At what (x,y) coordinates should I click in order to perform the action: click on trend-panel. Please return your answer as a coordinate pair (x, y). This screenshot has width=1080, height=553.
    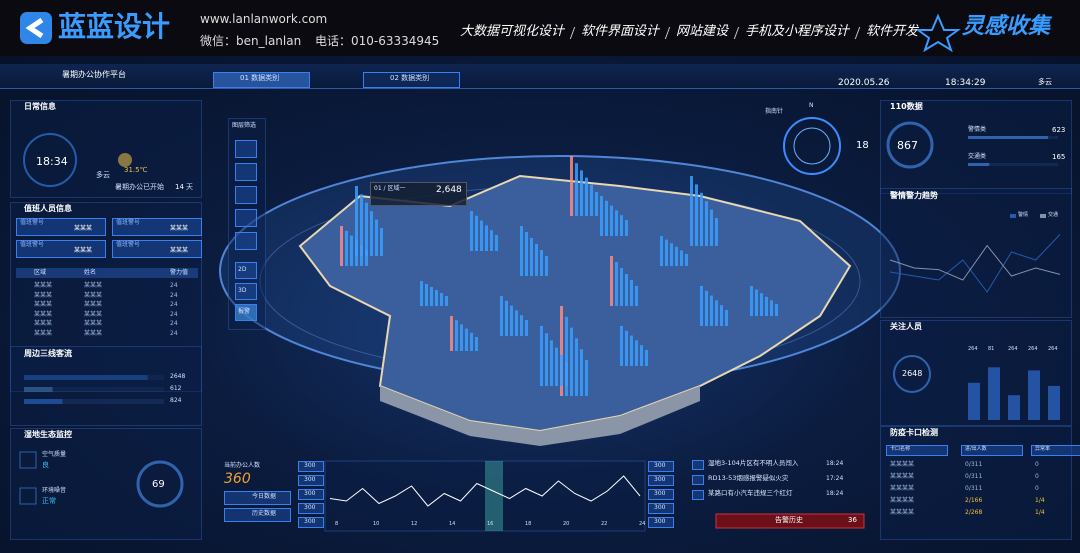
    Looking at the image, I should click on (976, 253).